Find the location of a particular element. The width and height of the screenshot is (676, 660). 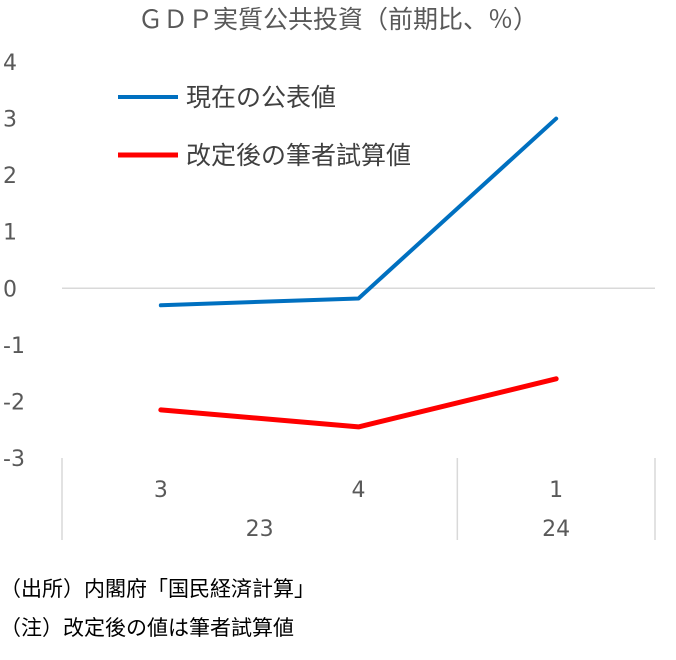

y-tick-label: 2 is located at coordinates (10, 176).